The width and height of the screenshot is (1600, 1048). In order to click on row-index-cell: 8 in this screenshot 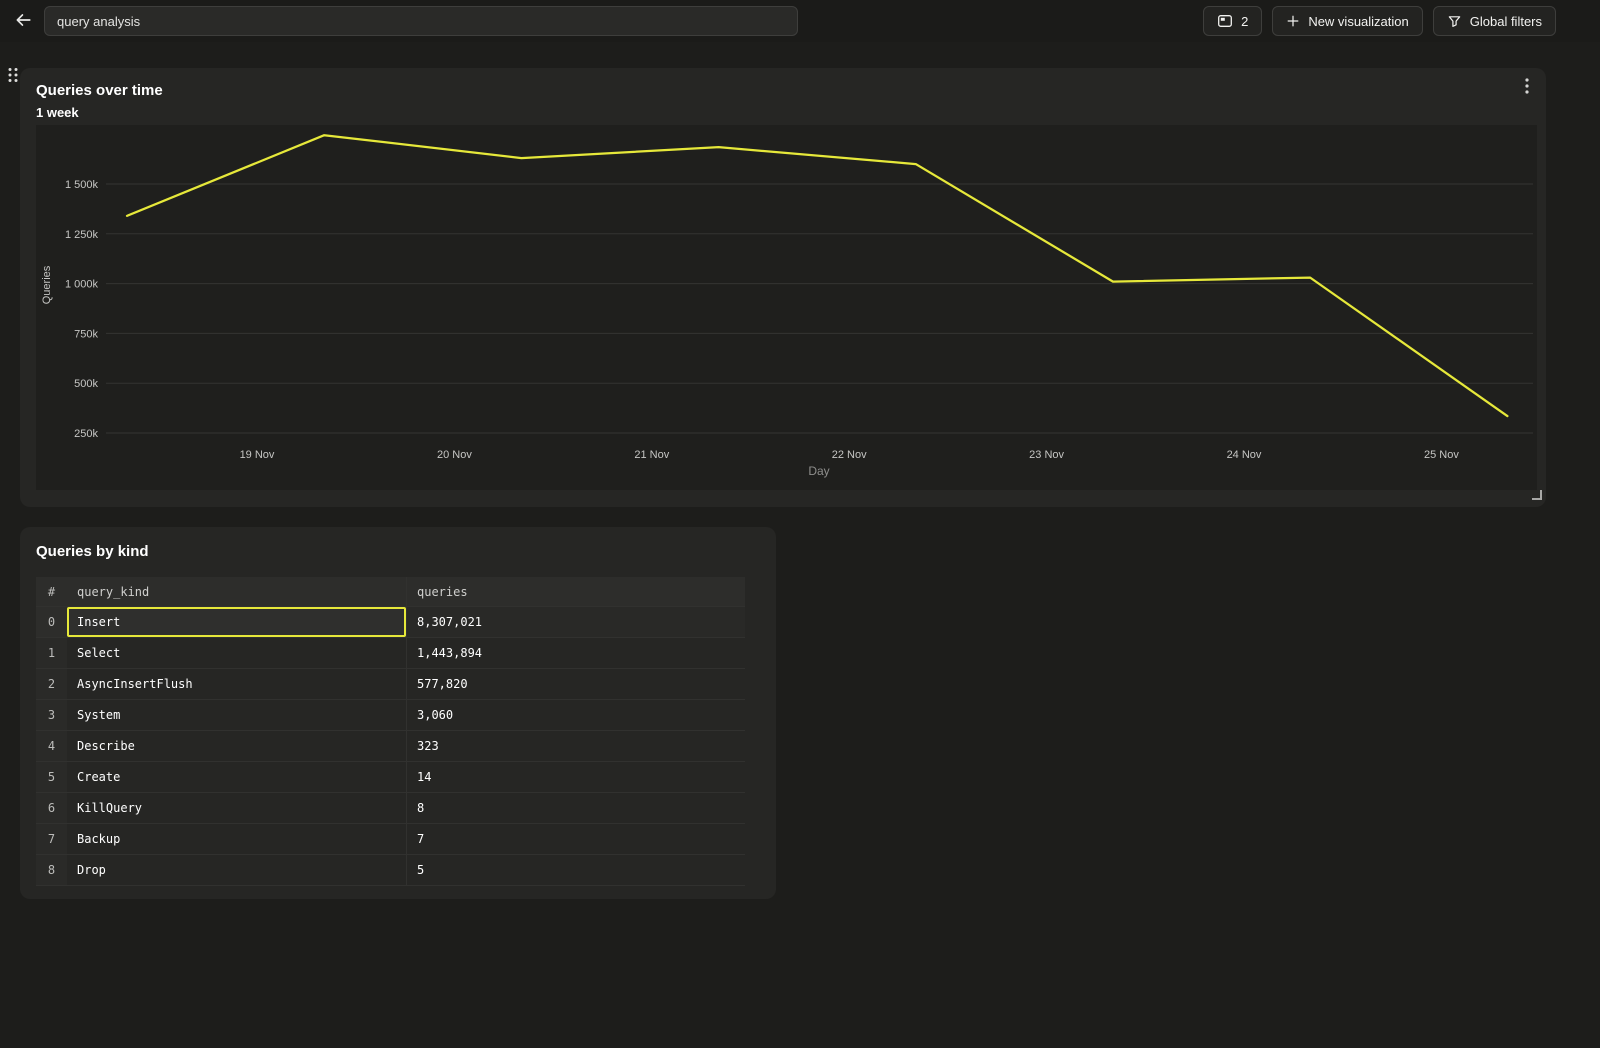, I will do `click(51, 870)`.